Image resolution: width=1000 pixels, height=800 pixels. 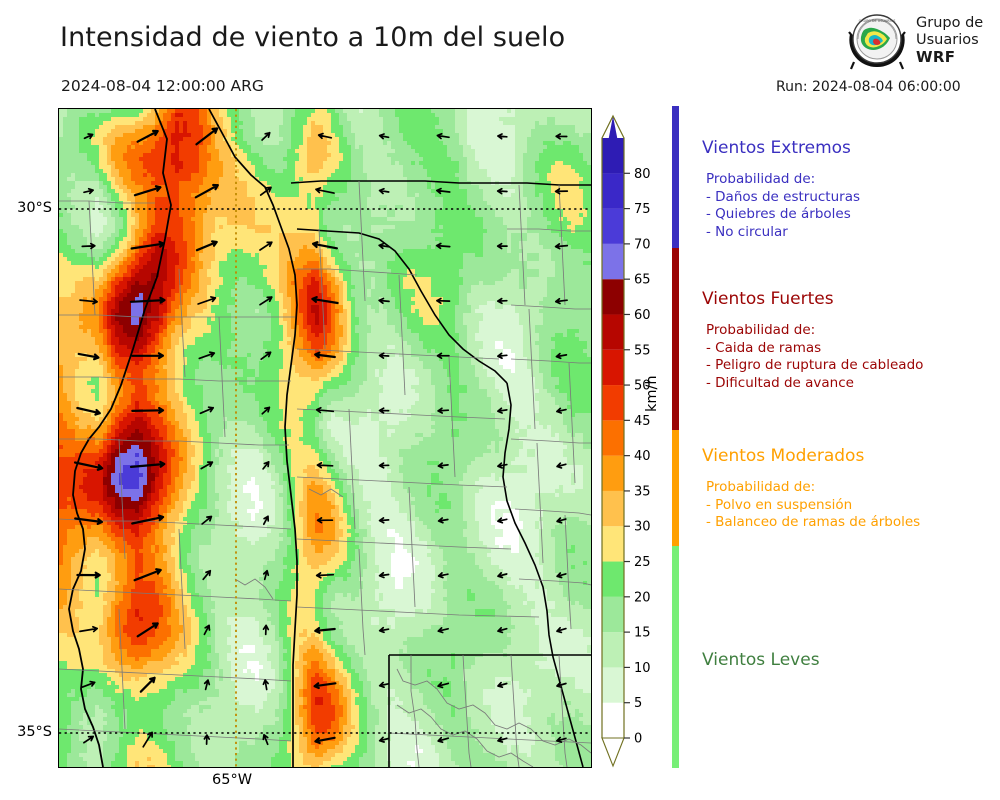 I want to click on page-title: Intensidad de viento a 10m del suelo, so click(x=313, y=37).